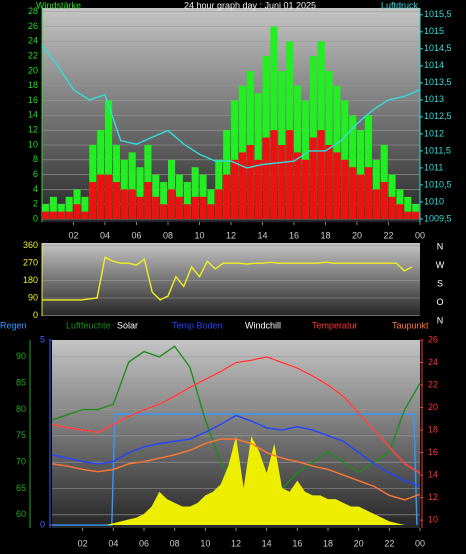 The image size is (466, 554). What do you see at coordinates (13, 325) in the screenshot?
I see `legend-entry: Regen` at bounding box center [13, 325].